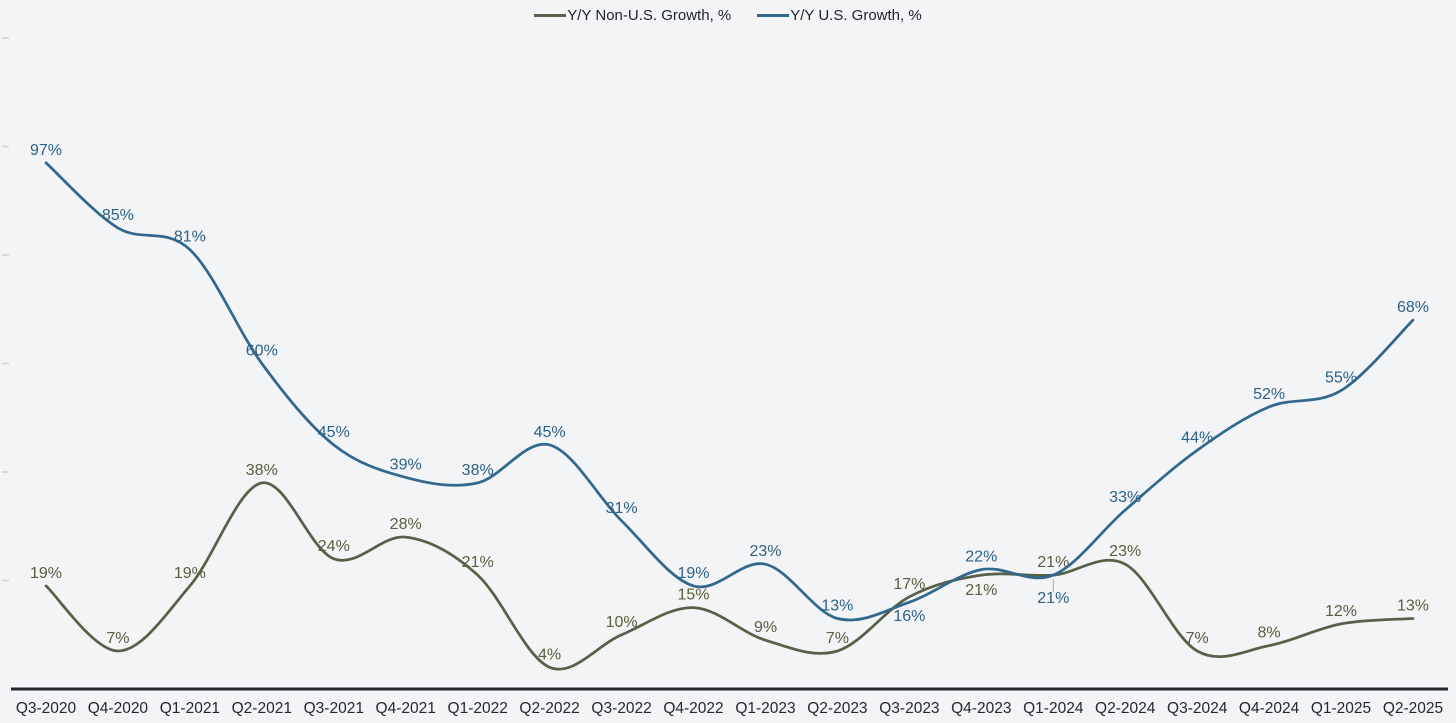  I want to click on data-label: 33%, so click(1125, 497).